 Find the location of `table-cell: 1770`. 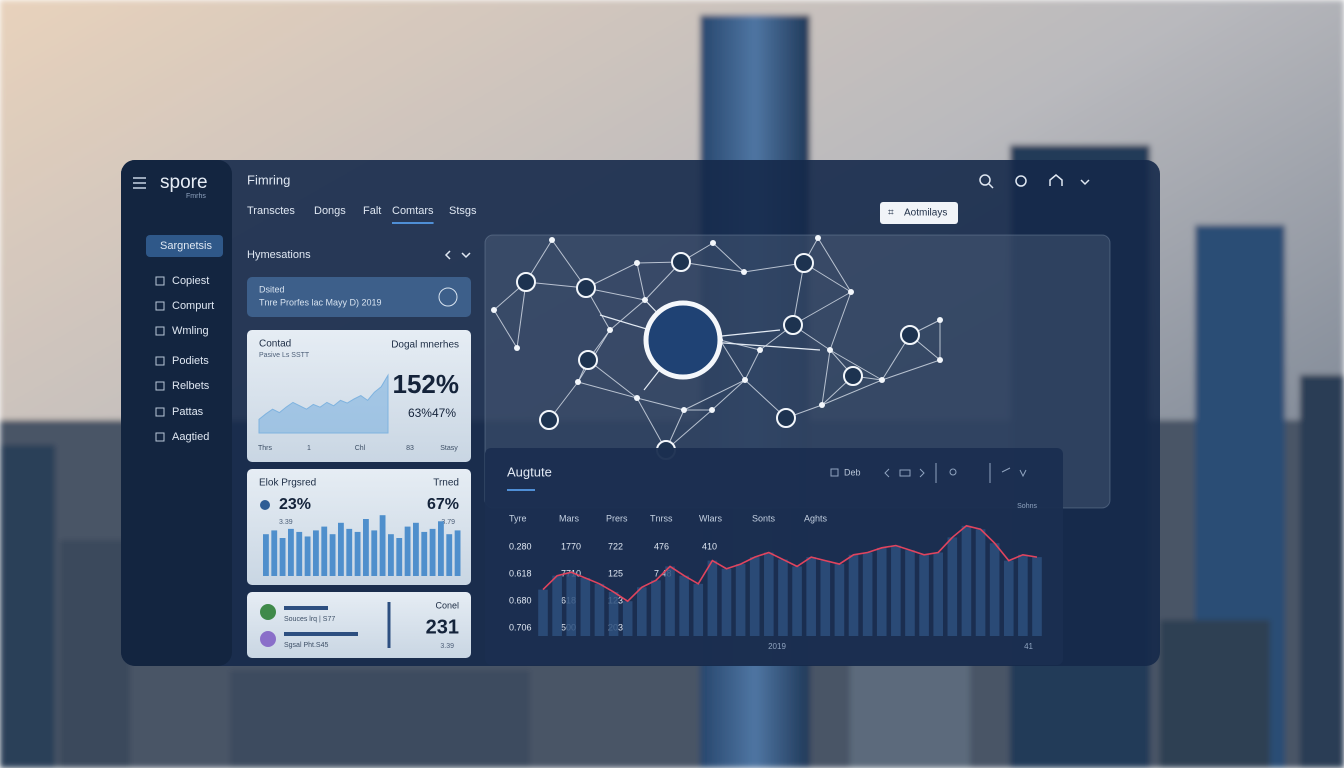

table-cell: 1770 is located at coordinates (571, 546).